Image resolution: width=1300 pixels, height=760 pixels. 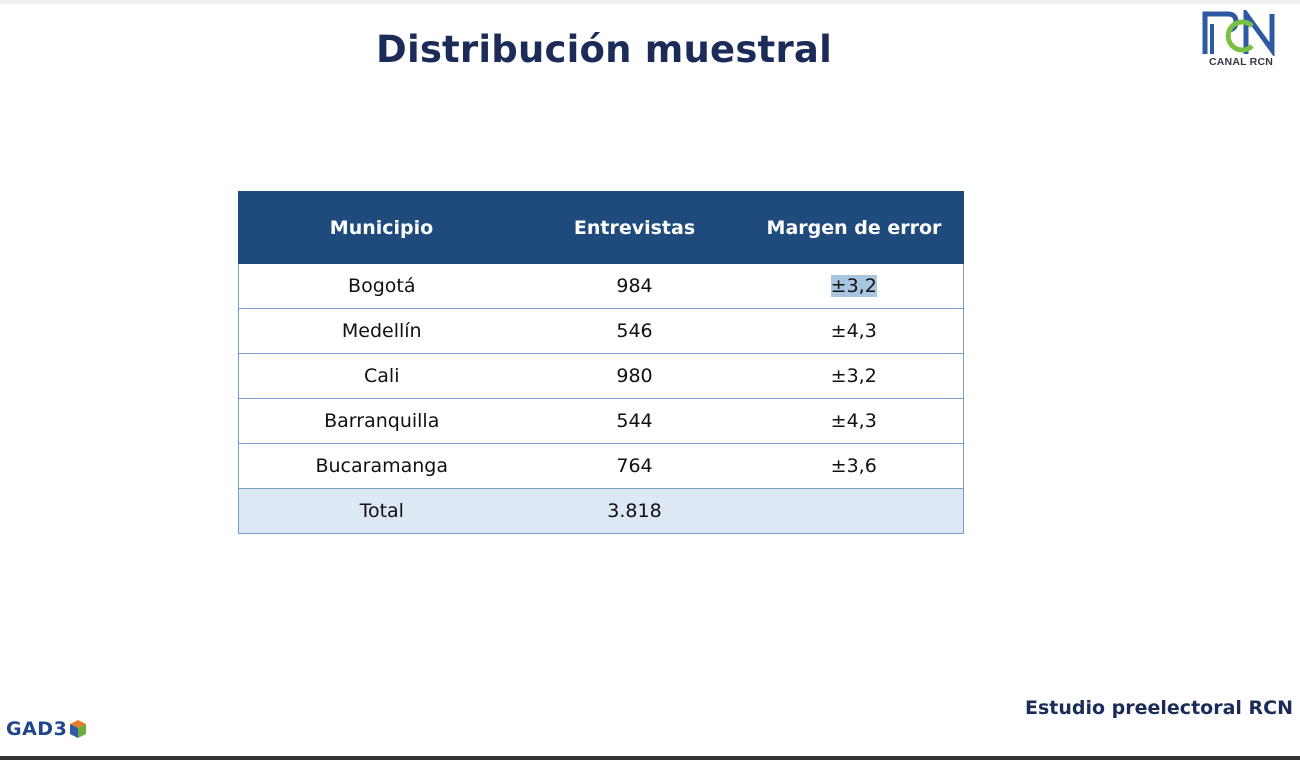 What do you see at coordinates (78, 729) in the screenshot?
I see `gad3-cube-icon` at bounding box center [78, 729].